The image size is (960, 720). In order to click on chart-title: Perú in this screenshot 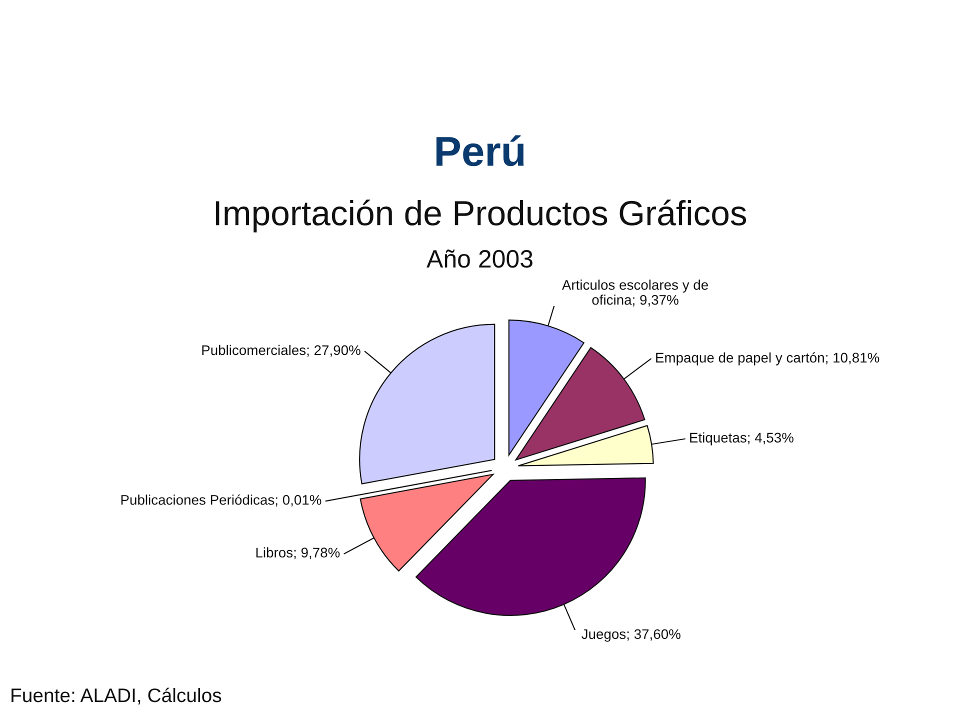, I will do `click(480, 150)`.